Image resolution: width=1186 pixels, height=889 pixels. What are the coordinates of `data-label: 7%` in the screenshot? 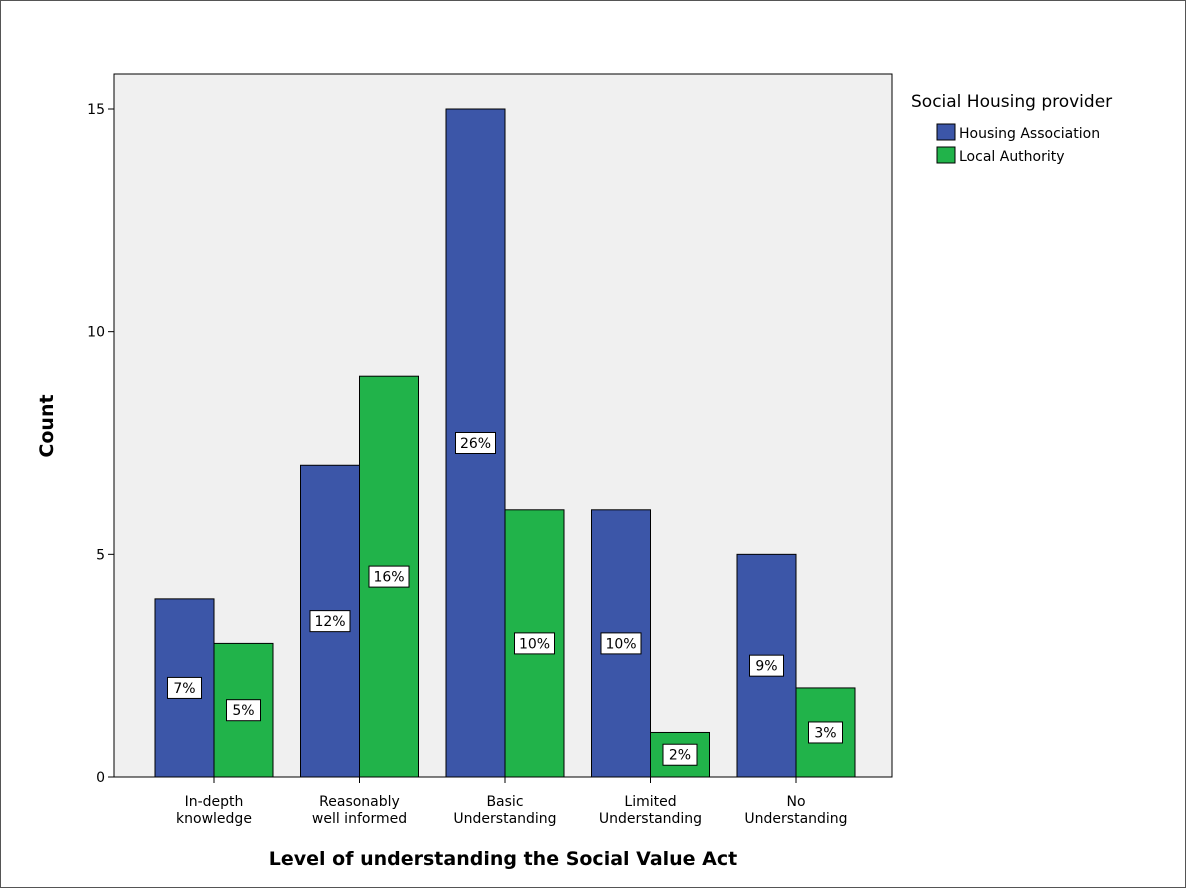 It's located at (184, 689).